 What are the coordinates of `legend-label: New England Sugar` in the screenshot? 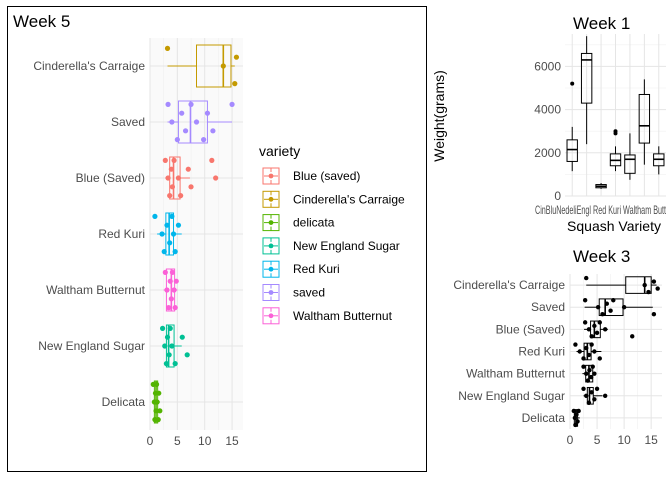 It's located at (346, 246).